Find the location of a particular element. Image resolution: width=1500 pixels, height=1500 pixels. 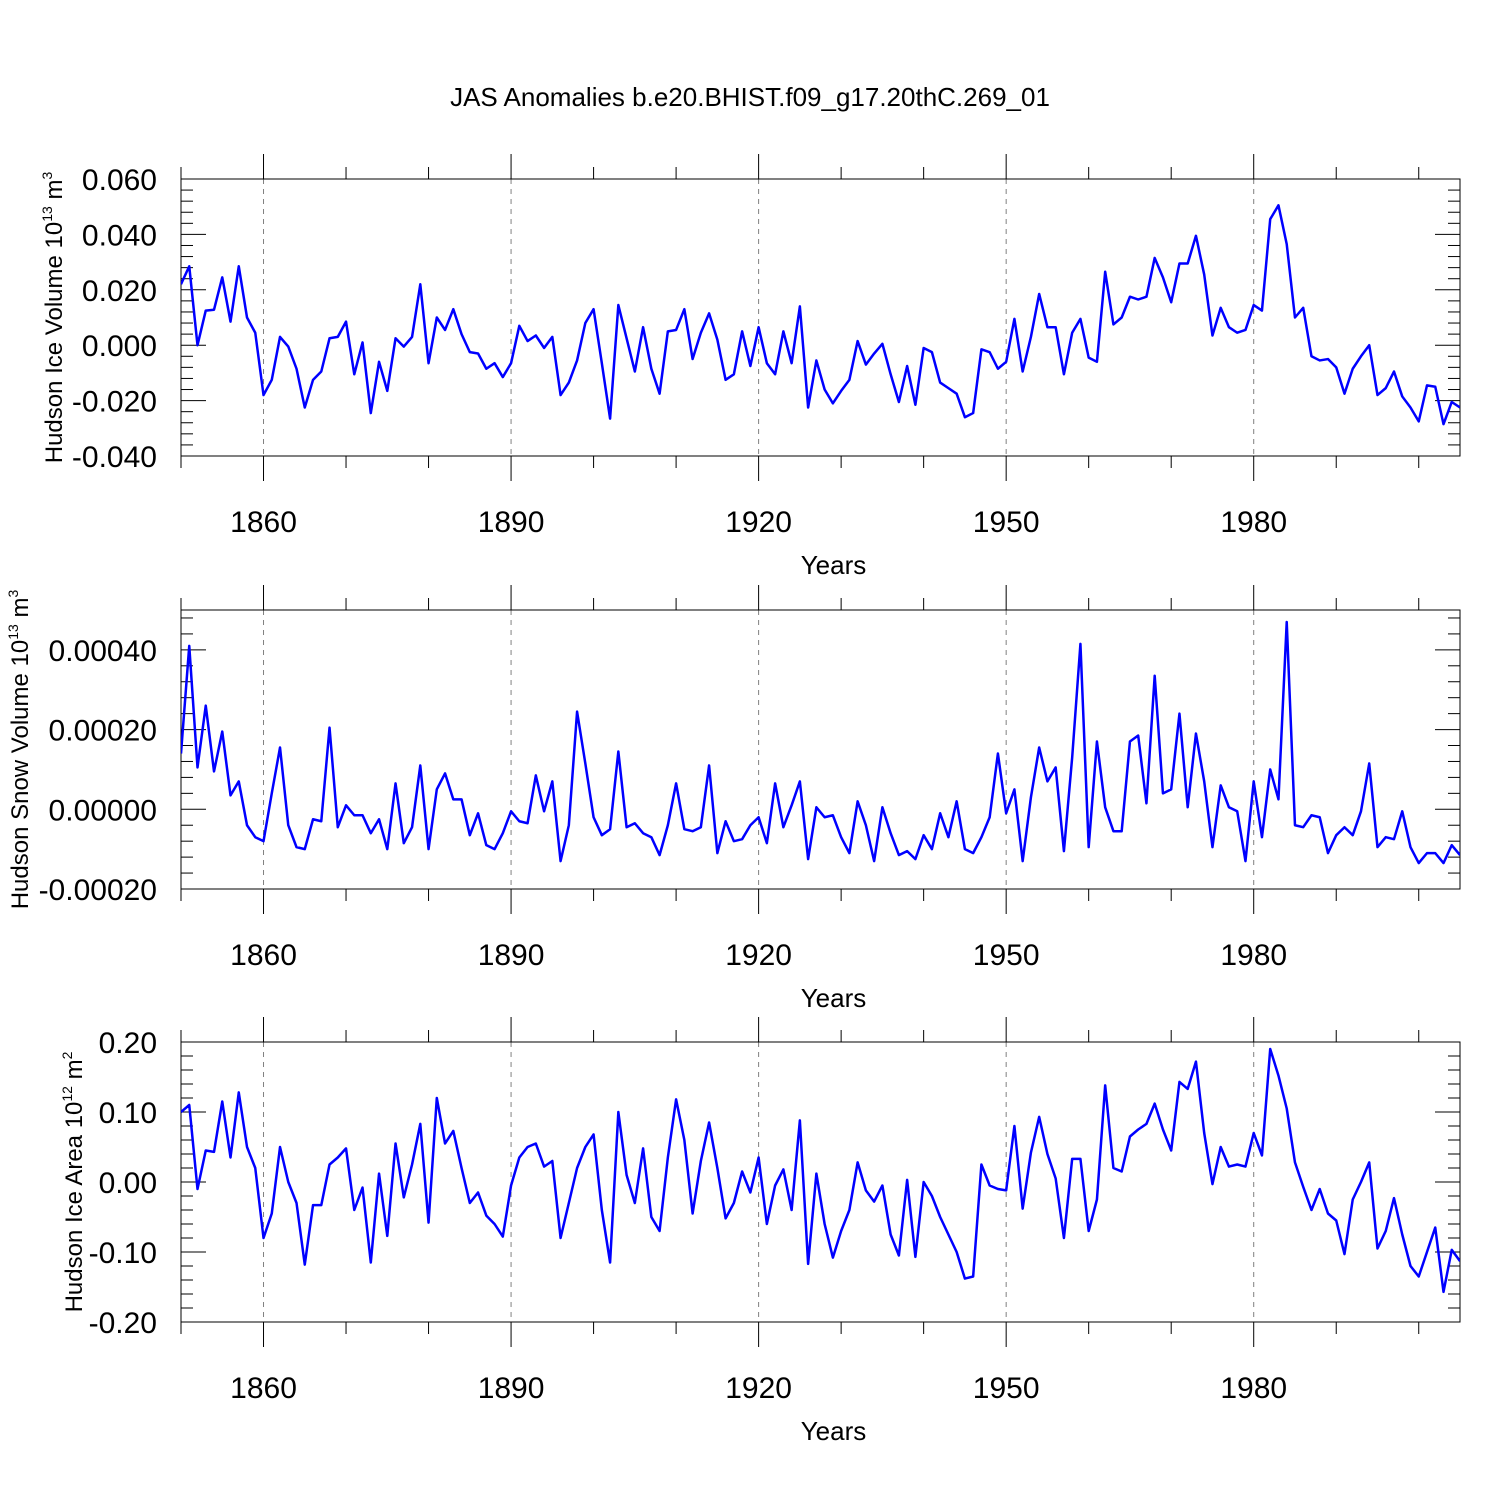

y-tick-label: -0.20 is located at coordinates (123, 1323).